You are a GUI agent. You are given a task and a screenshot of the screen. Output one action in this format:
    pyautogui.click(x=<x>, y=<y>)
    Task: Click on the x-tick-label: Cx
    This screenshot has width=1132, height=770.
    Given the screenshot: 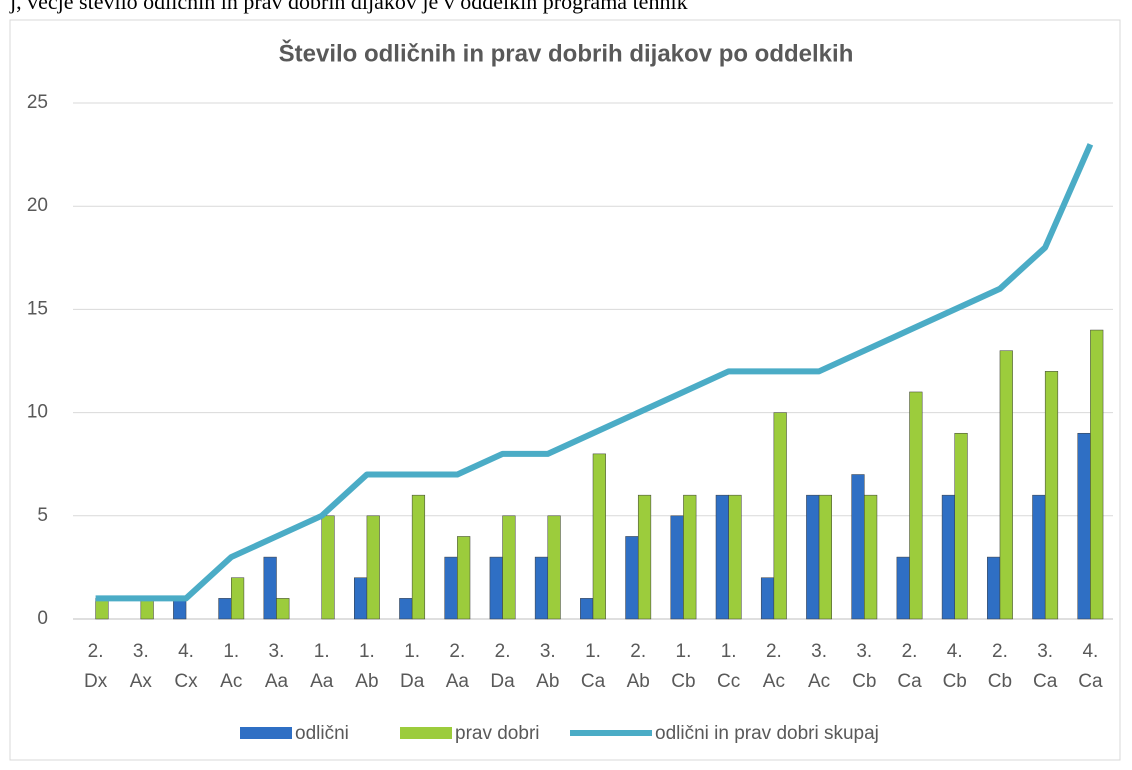 What is the action you would take?
    pyautogui.click(x=186, y=681)
    